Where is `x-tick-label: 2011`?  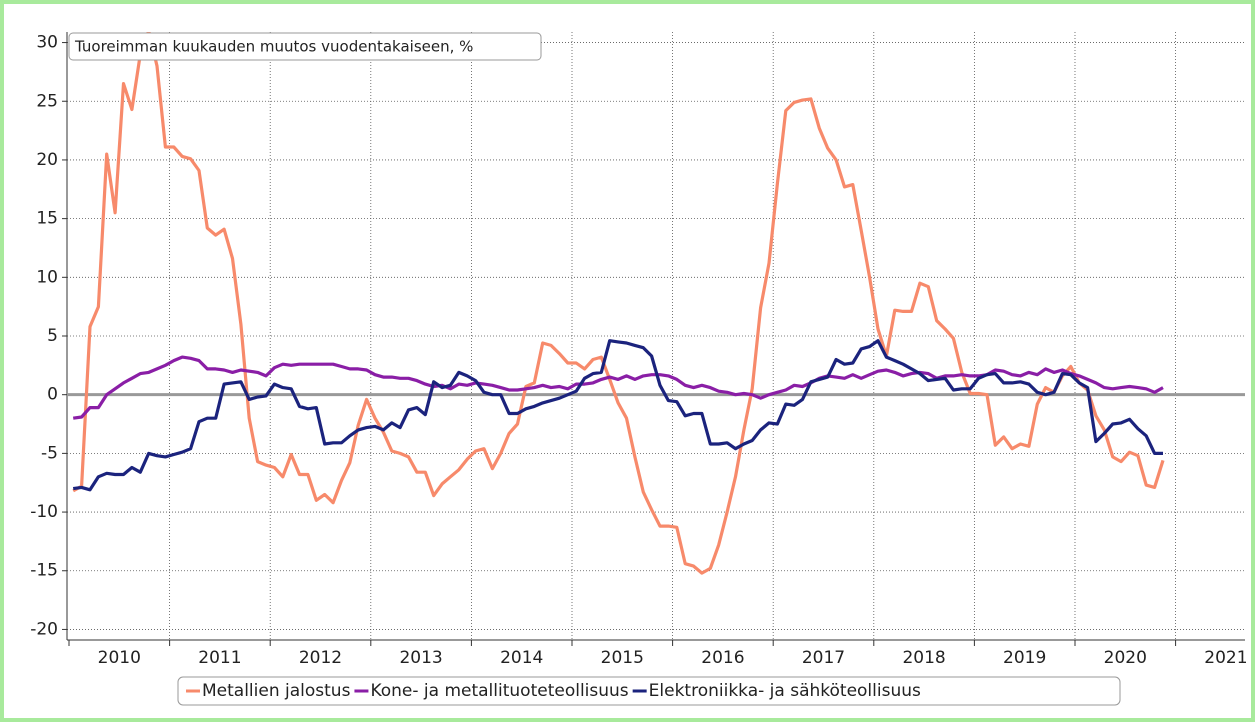
x-tick-label: 2011 is located at coordinates (219, 658).